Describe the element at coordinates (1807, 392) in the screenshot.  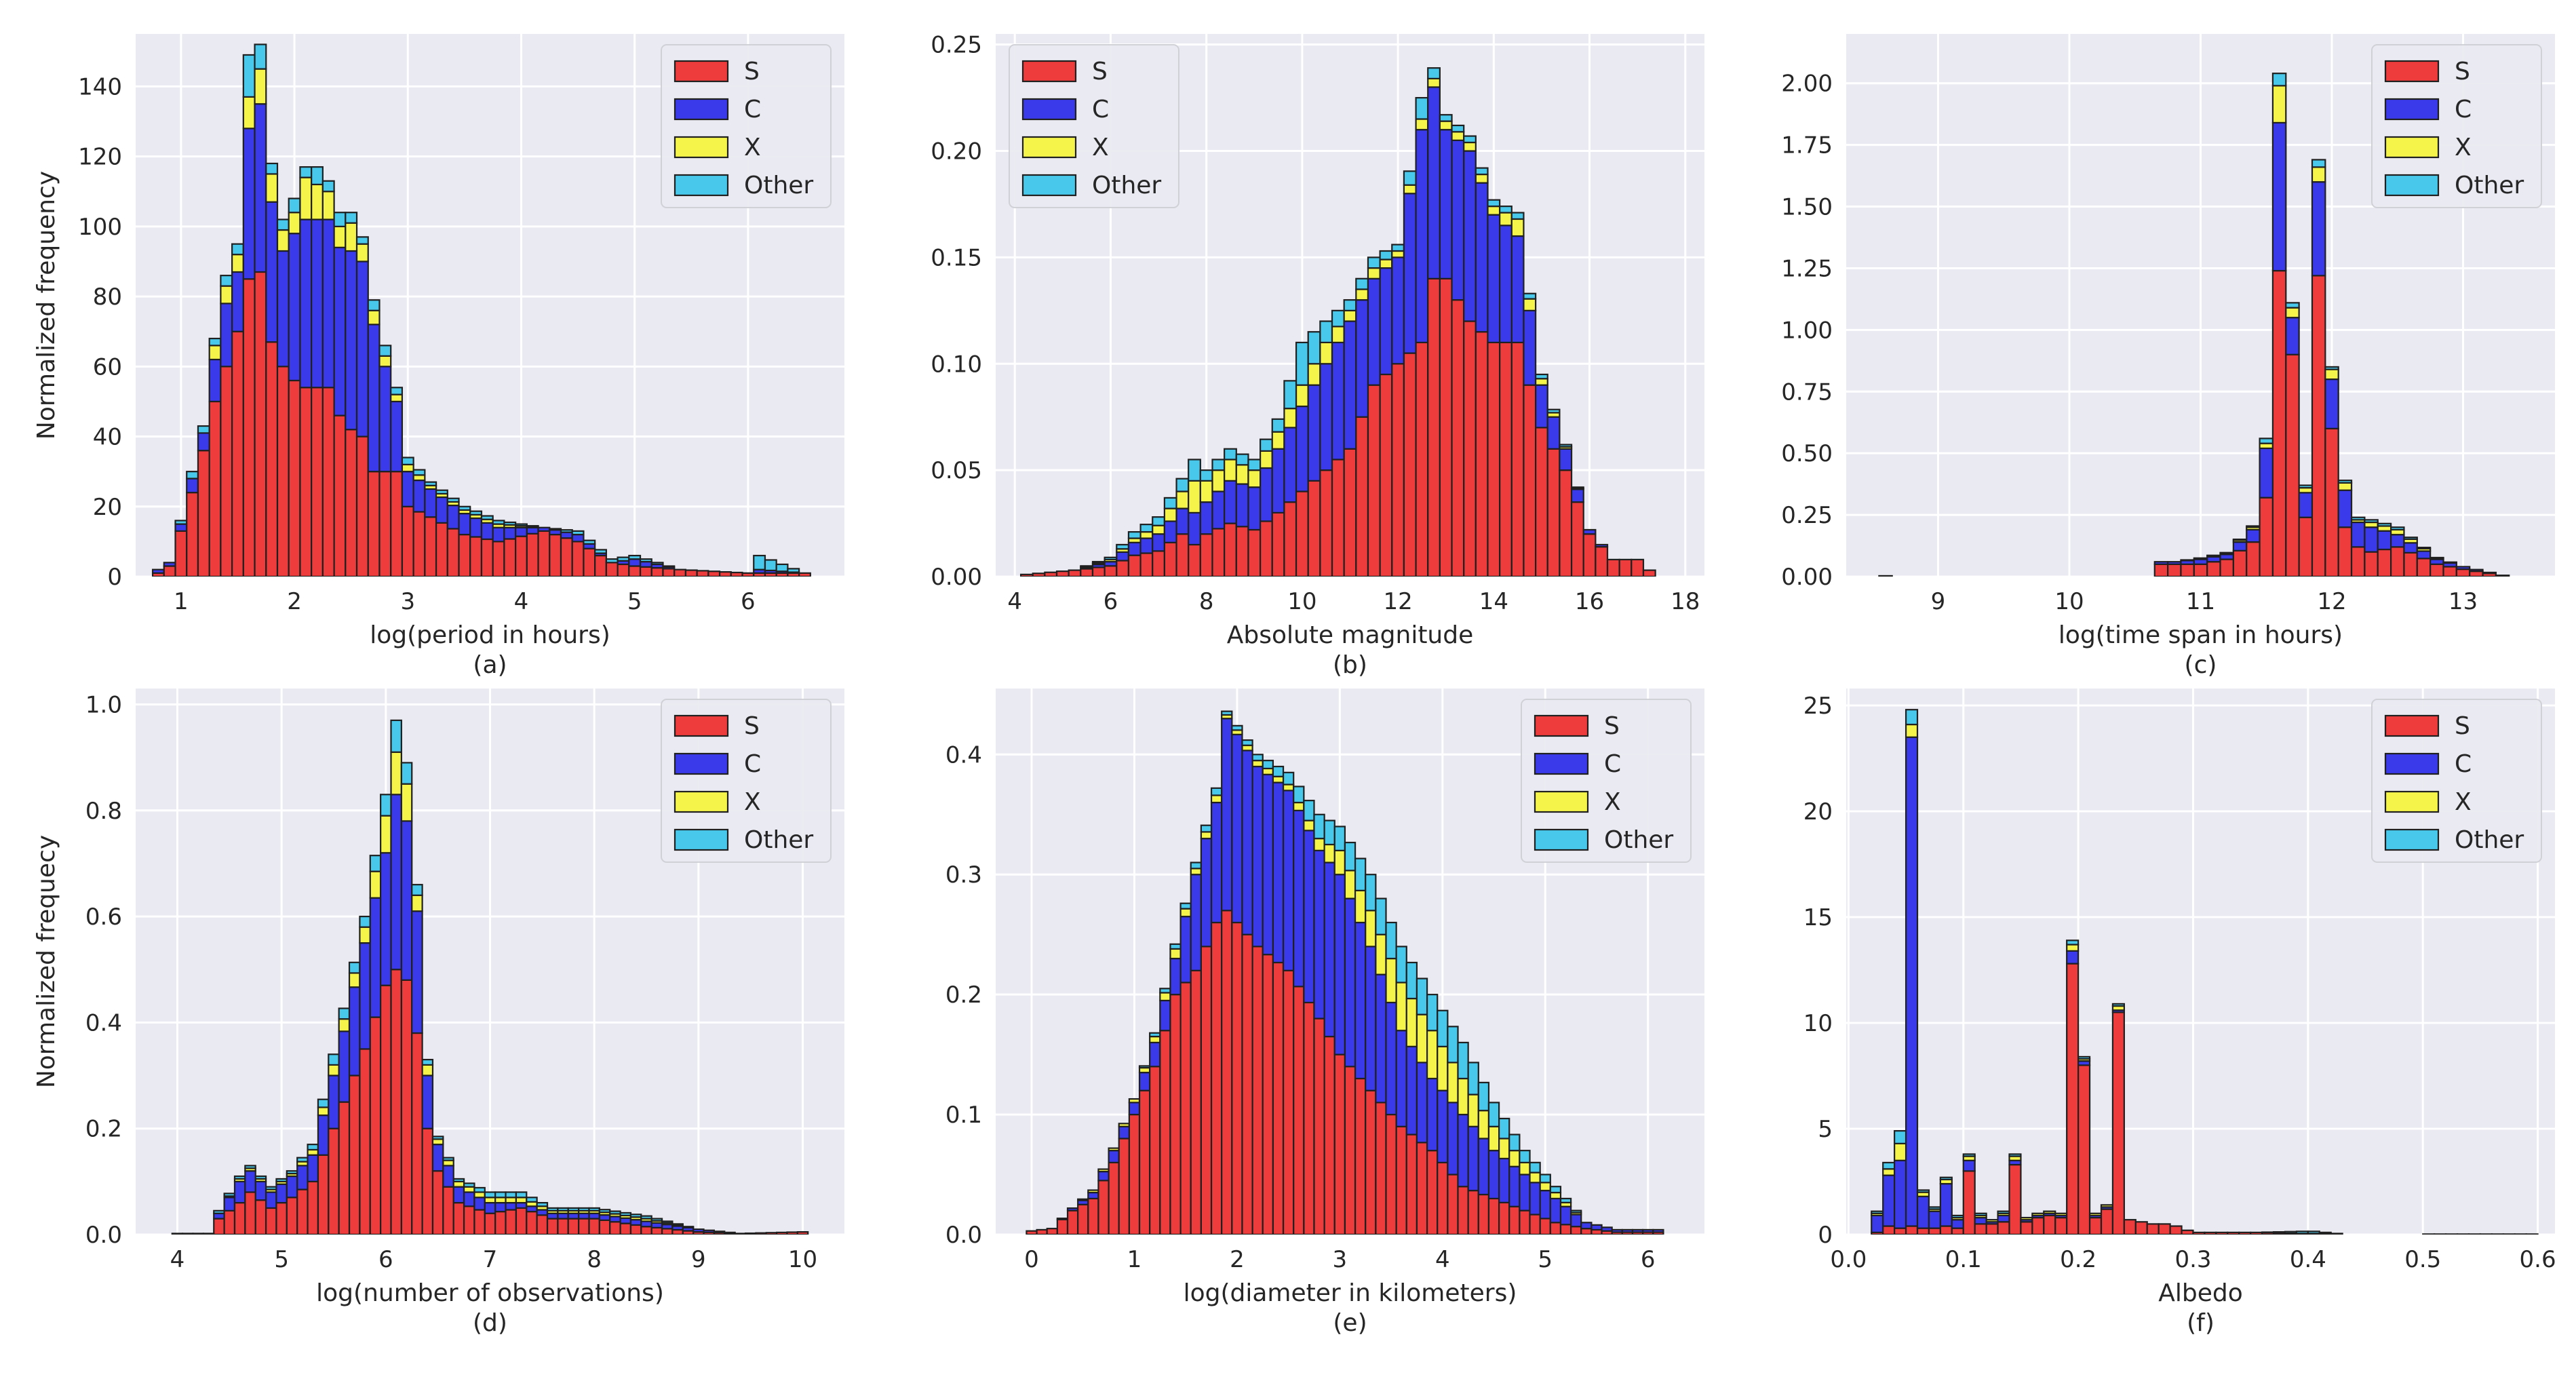
I see `y-tick-label: 0.75` at that location.